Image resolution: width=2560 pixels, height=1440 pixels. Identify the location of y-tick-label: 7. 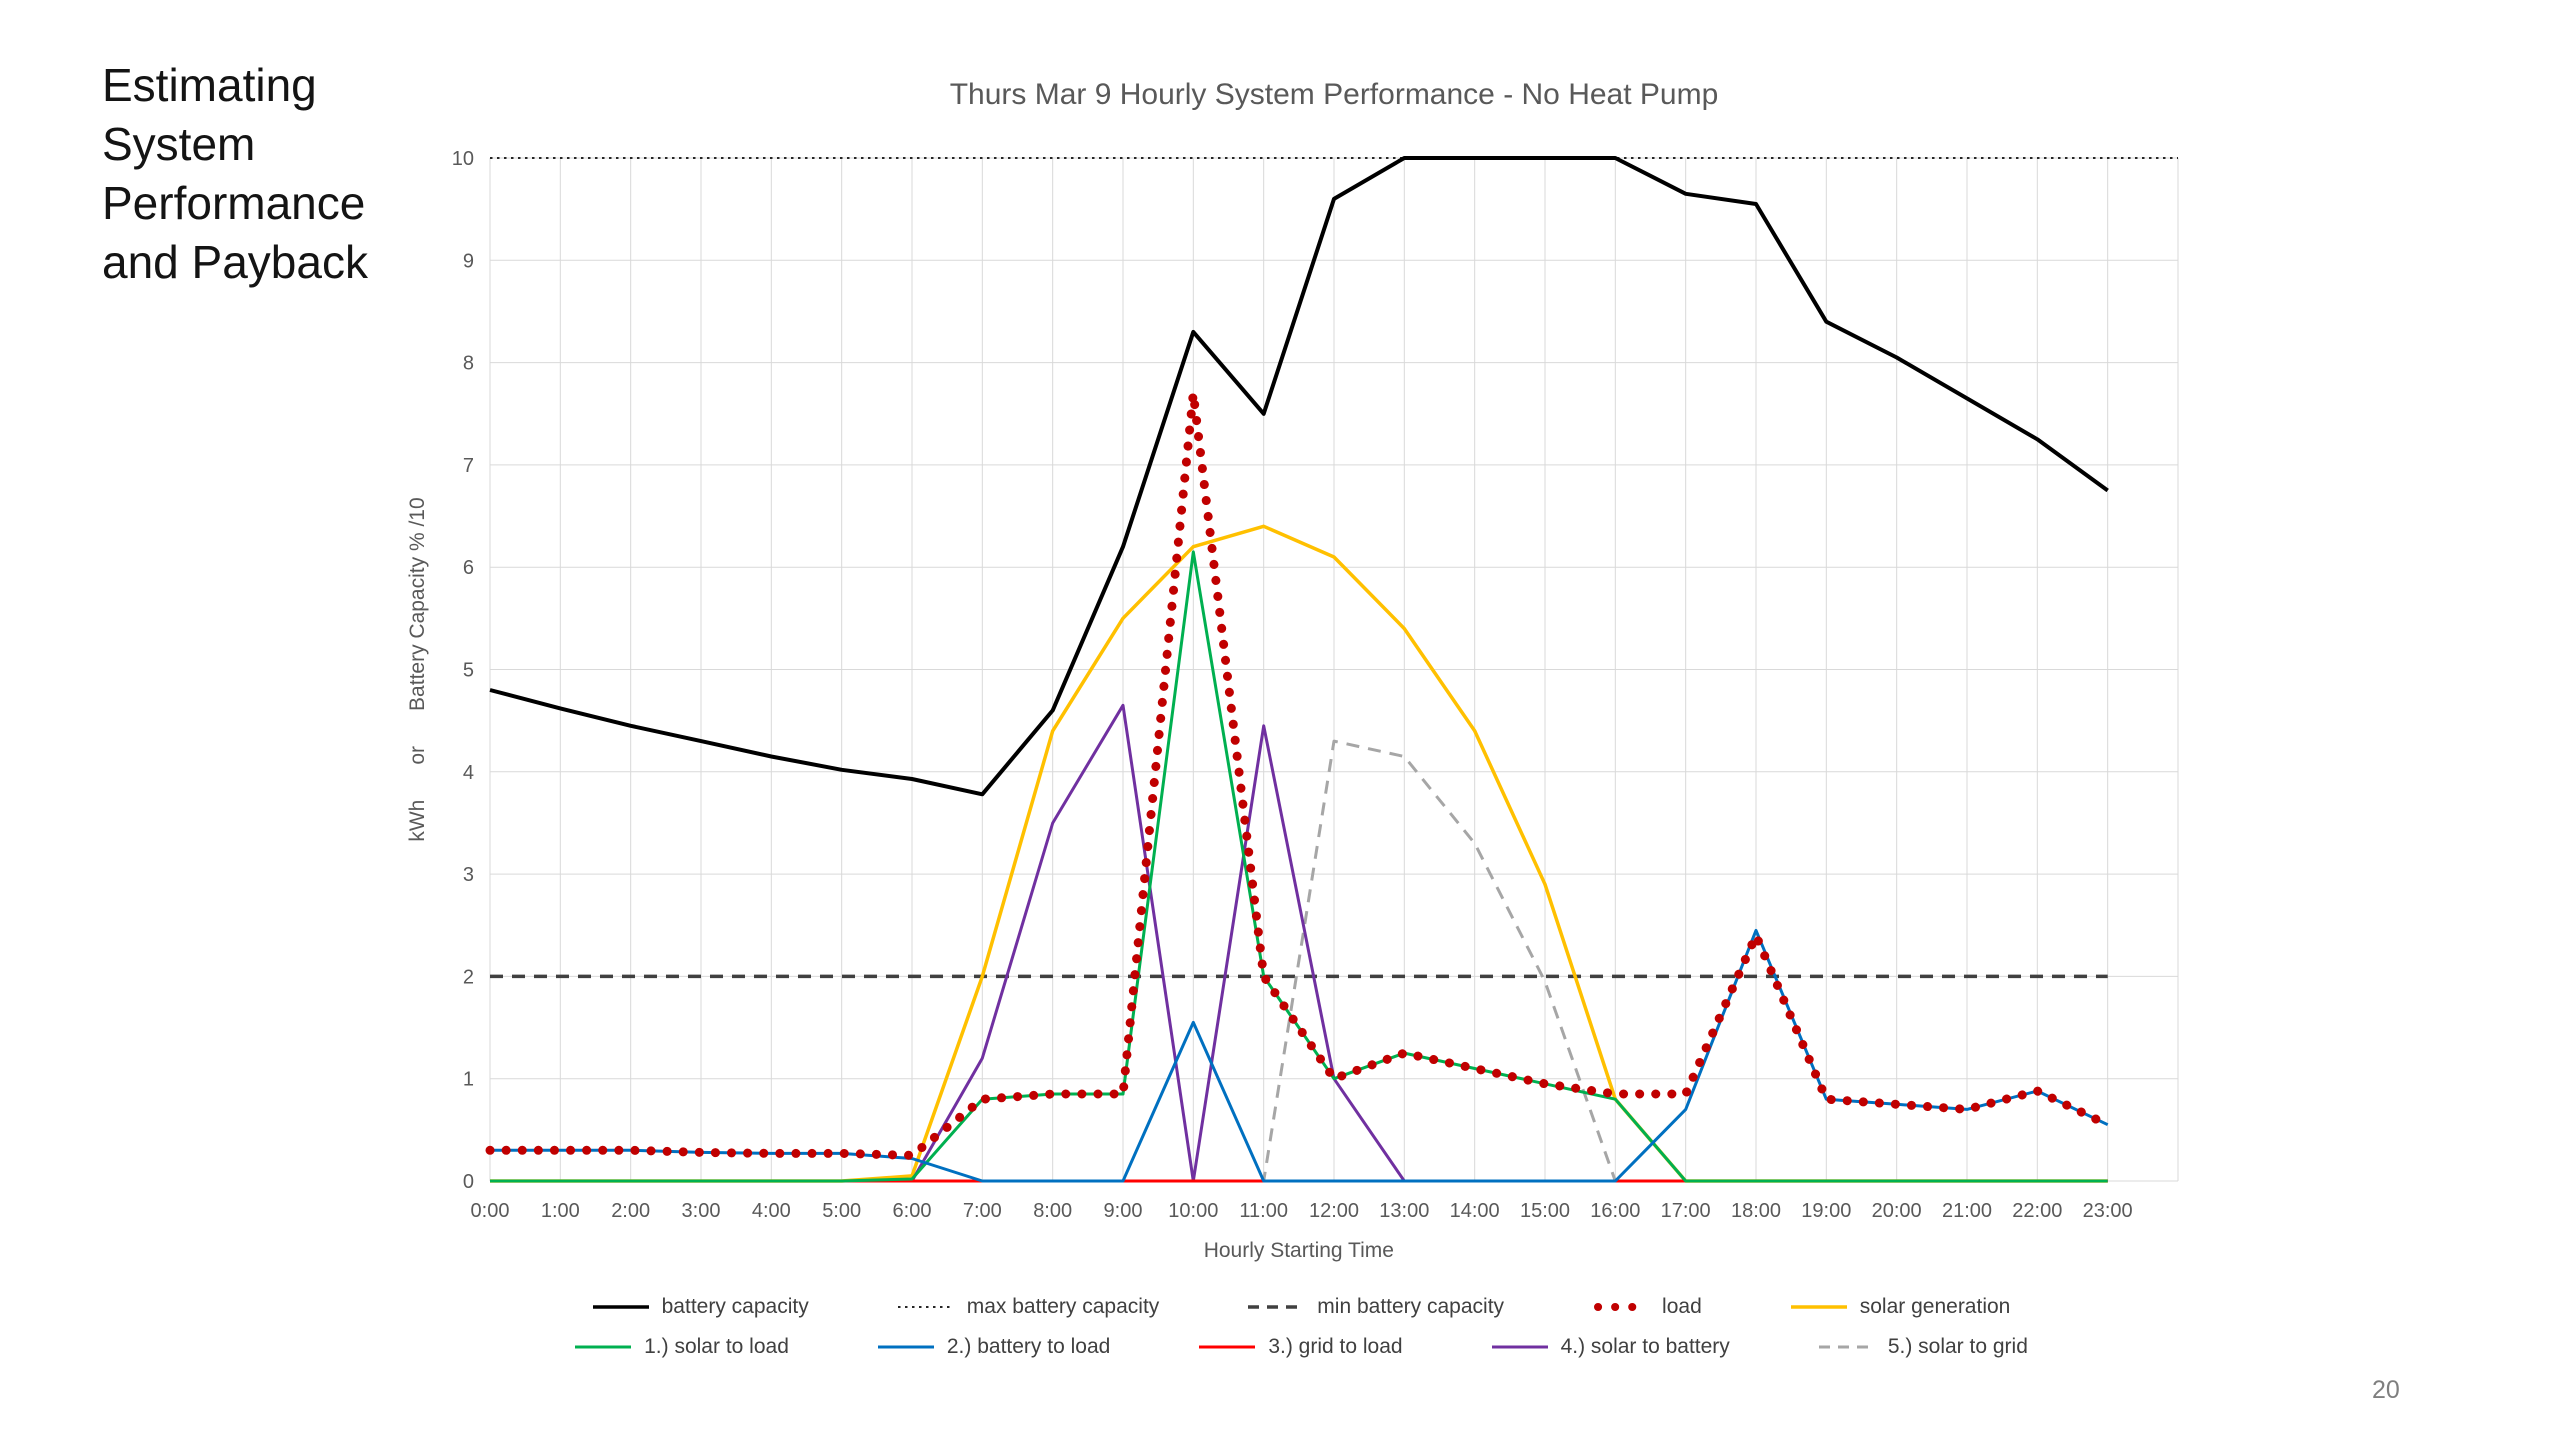
(468, 466).